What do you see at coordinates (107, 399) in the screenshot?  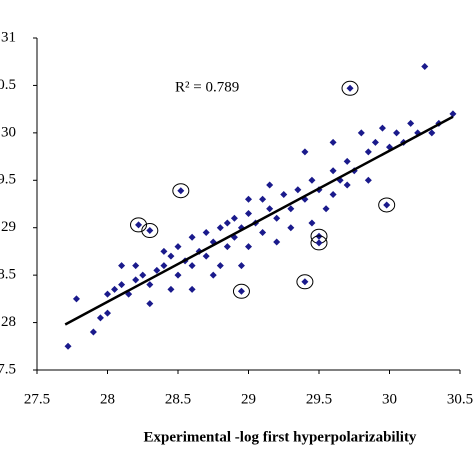 I see `x-tick-label: 28` at bounding box center [107, 399].